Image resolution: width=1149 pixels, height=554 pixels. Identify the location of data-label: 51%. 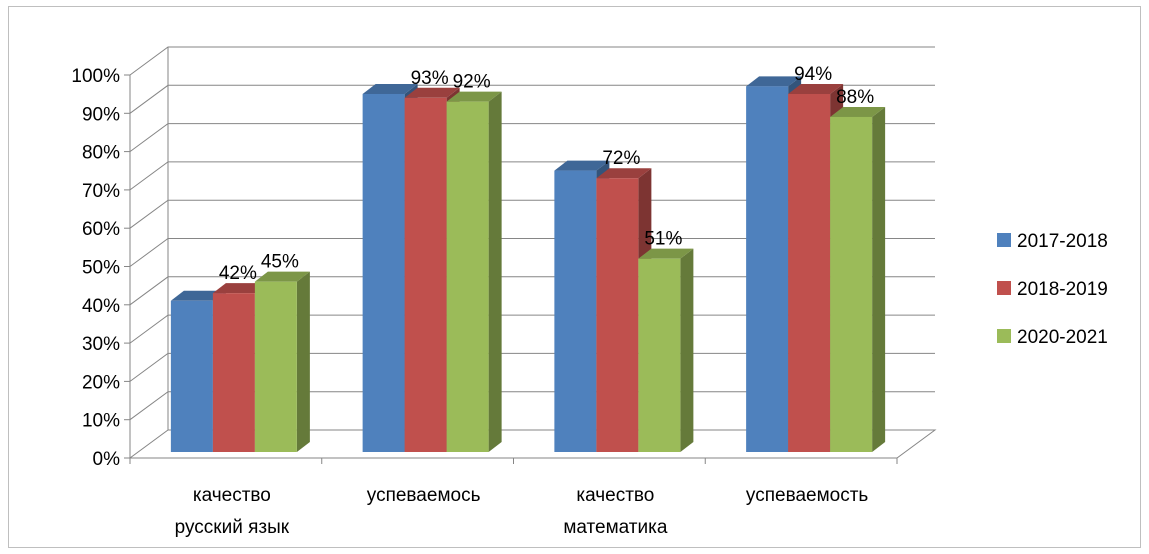
(663, 239).